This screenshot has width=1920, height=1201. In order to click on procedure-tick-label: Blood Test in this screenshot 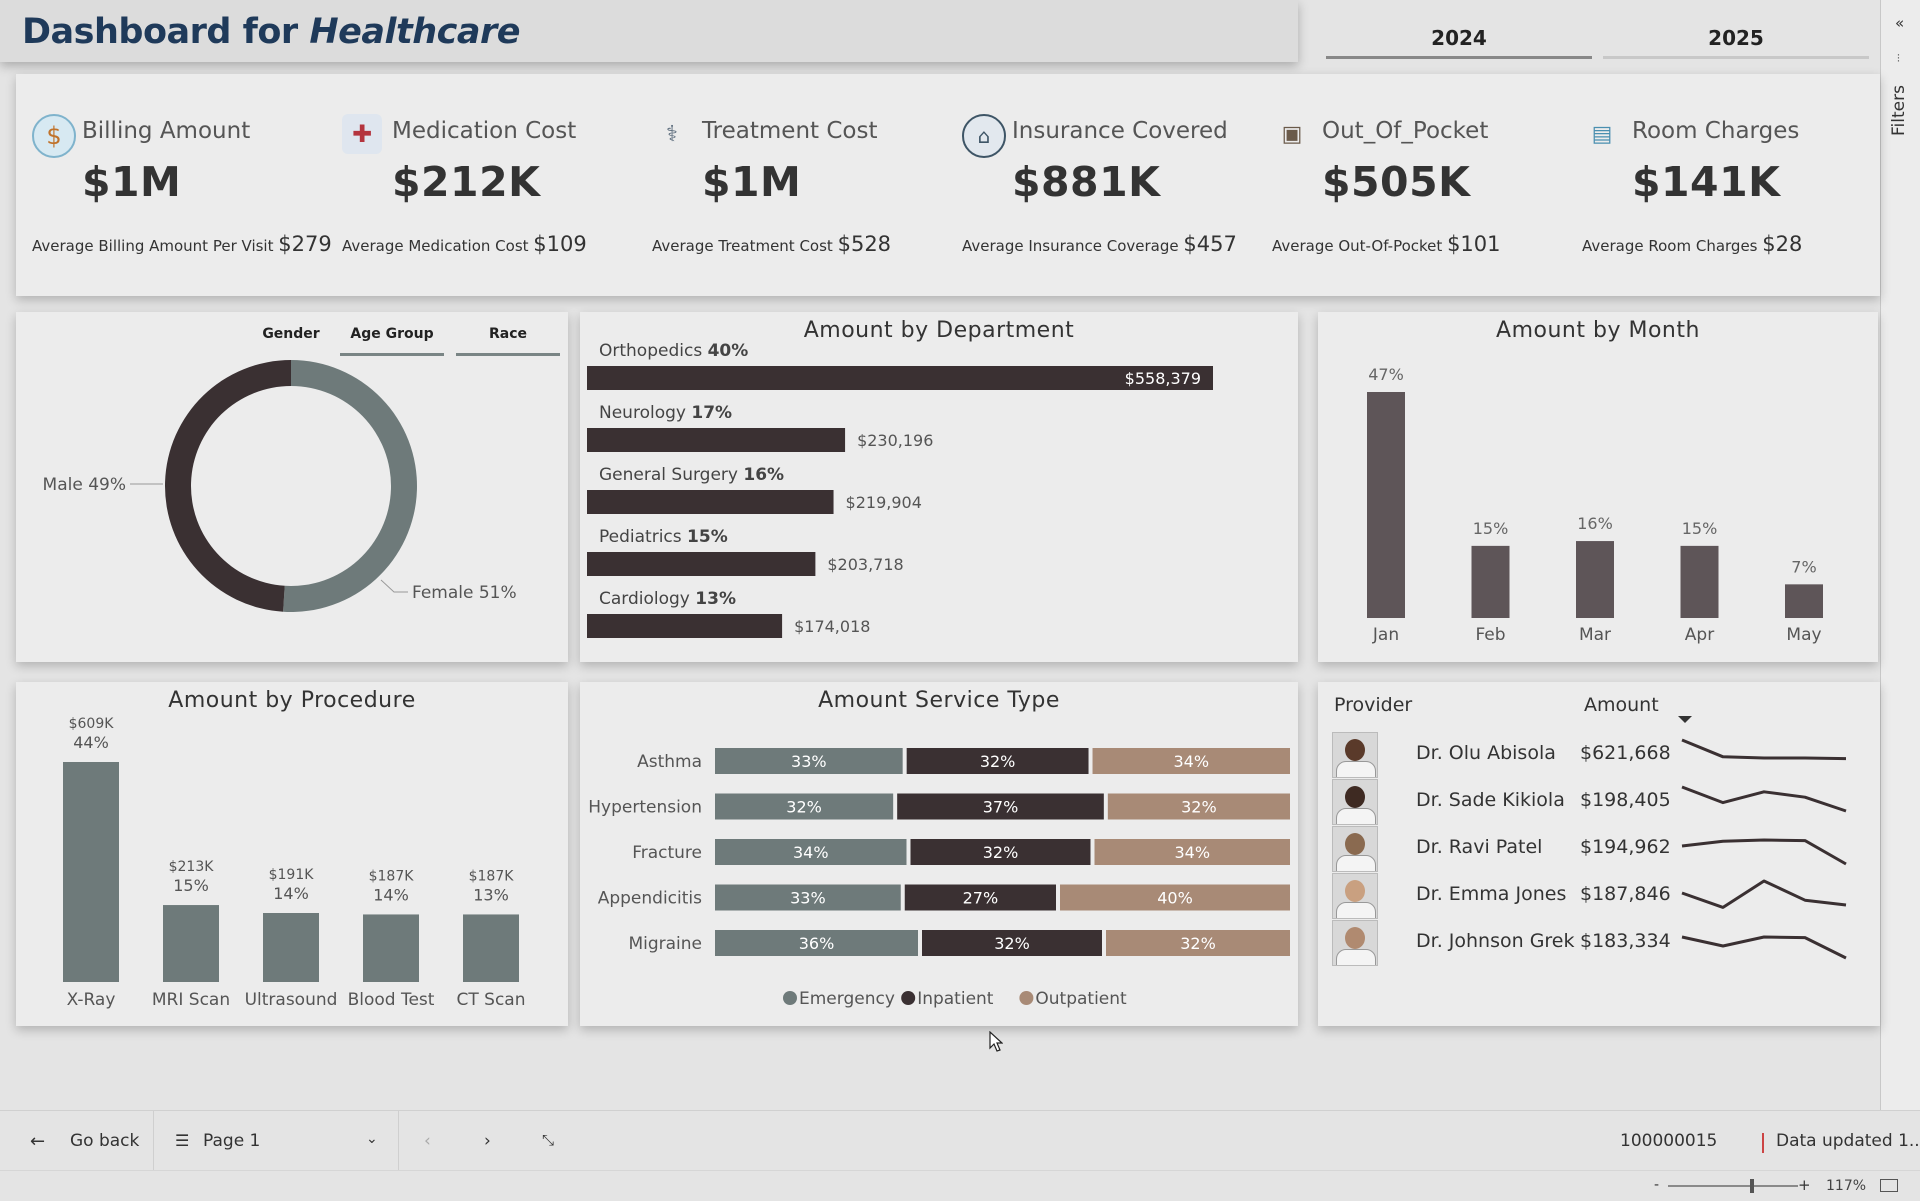, I will do `click(391, 1000)`.